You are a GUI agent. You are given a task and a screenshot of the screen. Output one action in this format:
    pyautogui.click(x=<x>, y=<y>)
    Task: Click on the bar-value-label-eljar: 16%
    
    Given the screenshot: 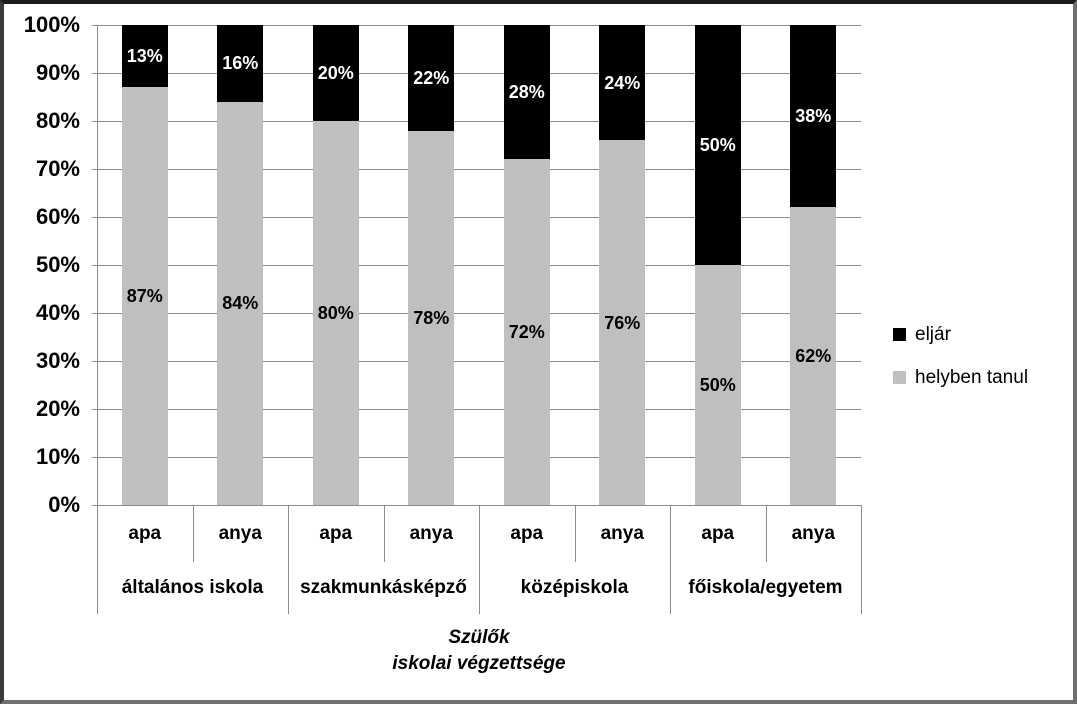 What is the action you would take?
    pyautogui.click(x=240, y=63)
    